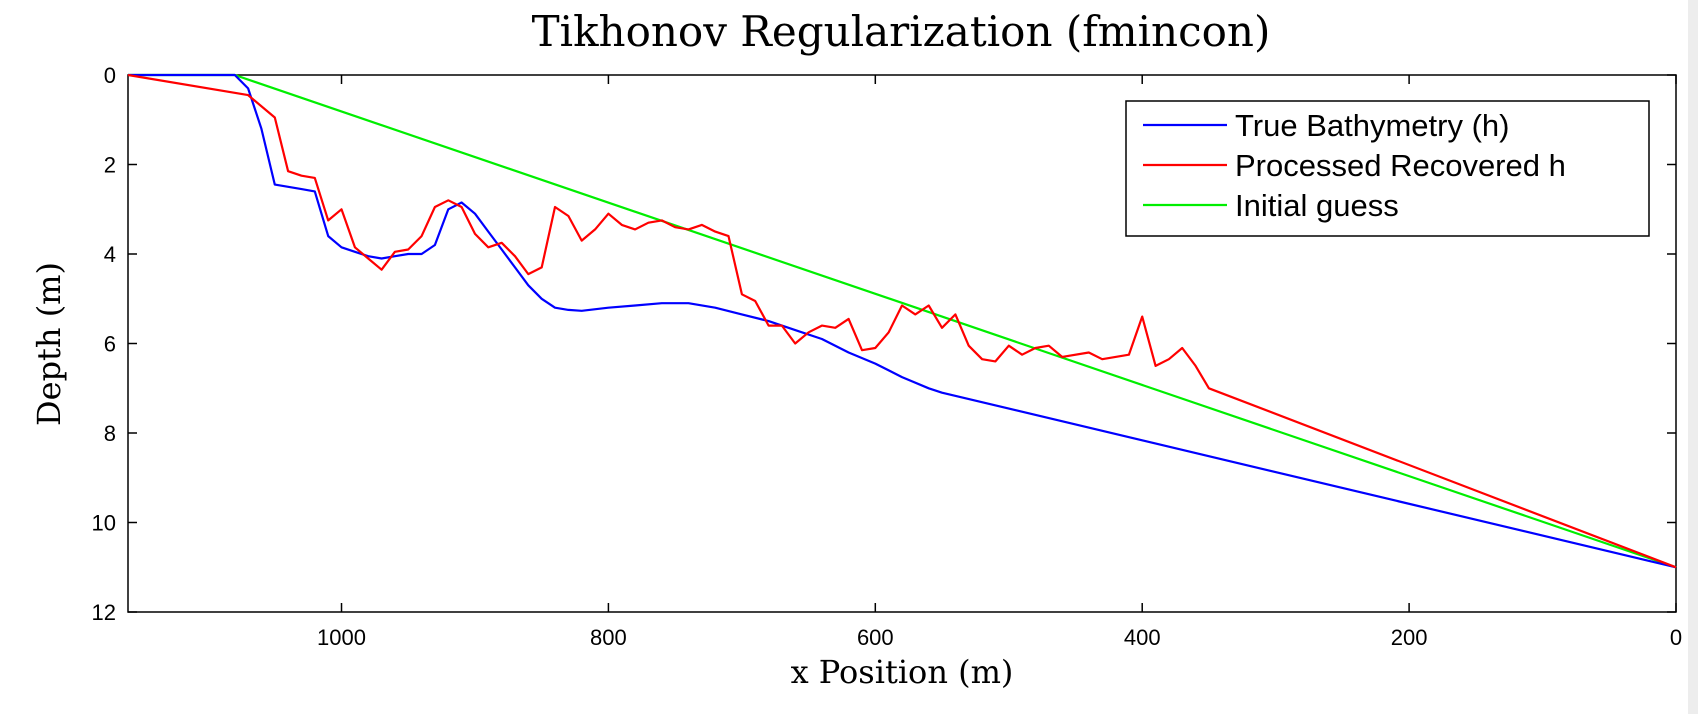 The width and height of the screenshot is (1698, 714). Describe the element at coordinates (608, 637) in the screenshot. I see `x-tick-label: 800` at that location.